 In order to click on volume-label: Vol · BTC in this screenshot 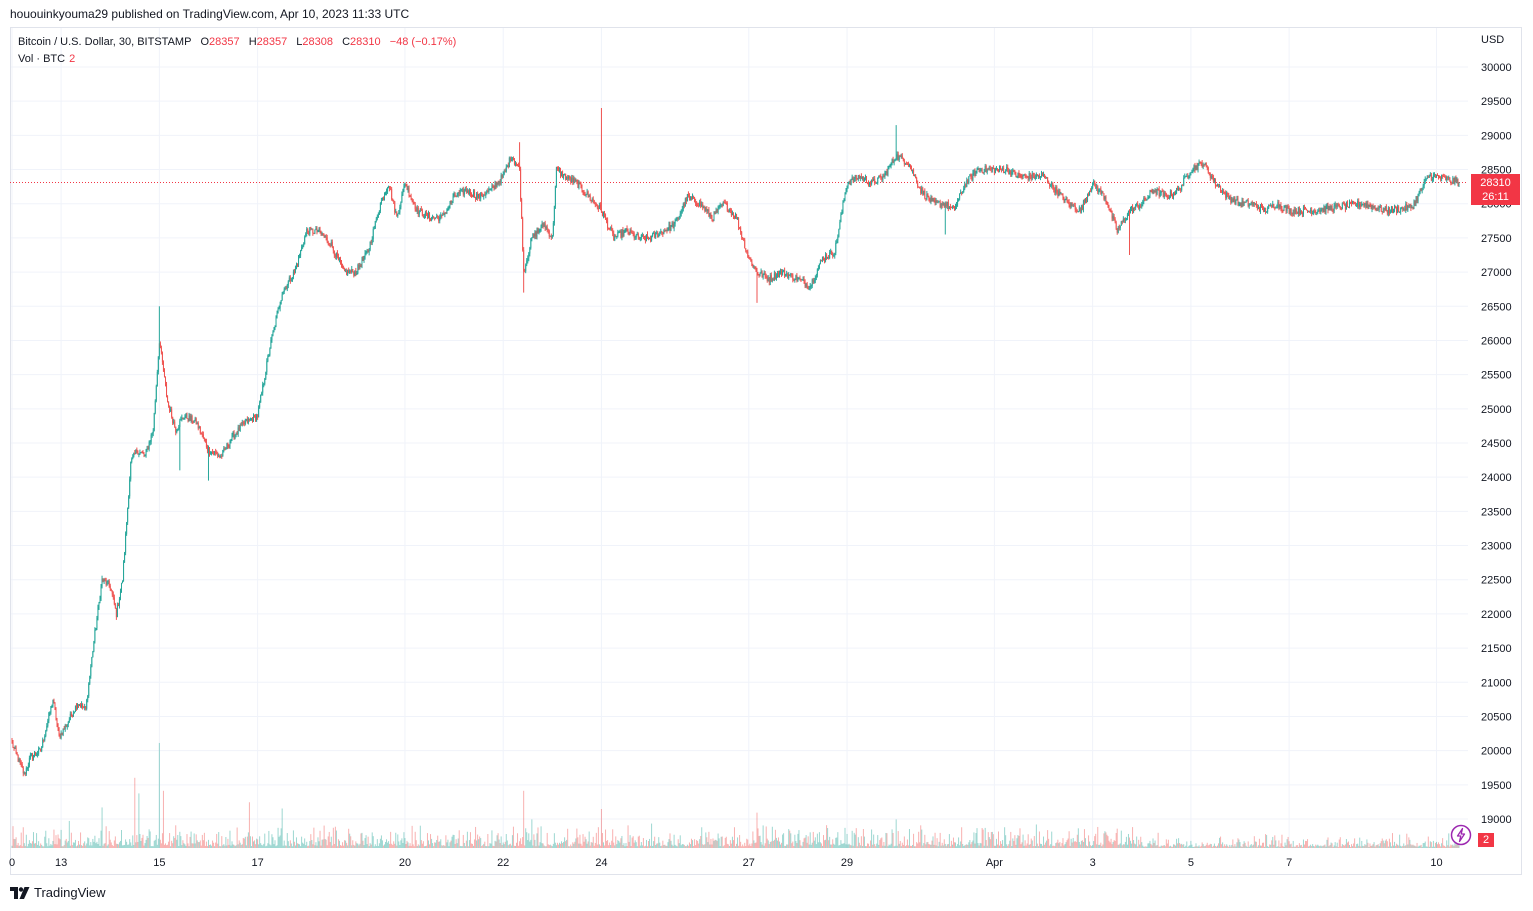, I will do `click(42, 59)`.